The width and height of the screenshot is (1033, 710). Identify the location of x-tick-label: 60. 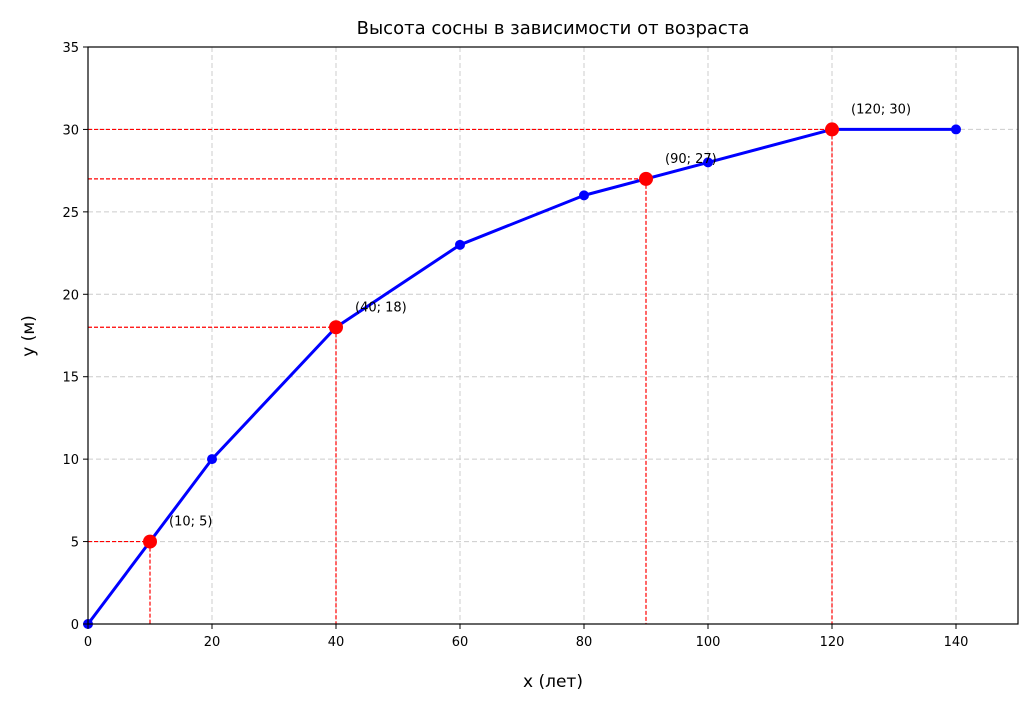
(460, 642).